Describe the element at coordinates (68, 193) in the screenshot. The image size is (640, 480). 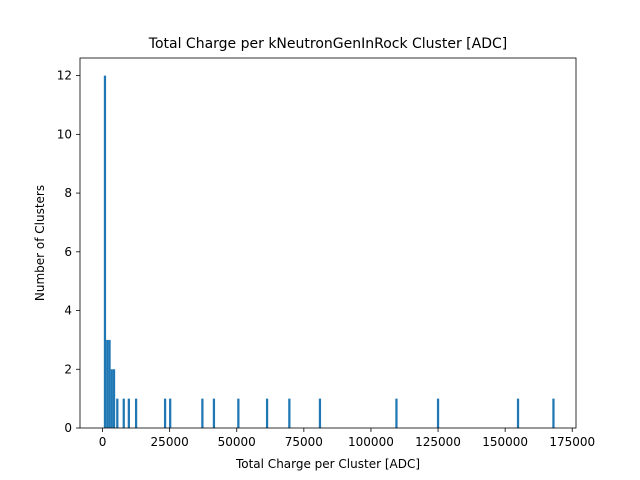
I see `y-tick-label: 8` at that location.